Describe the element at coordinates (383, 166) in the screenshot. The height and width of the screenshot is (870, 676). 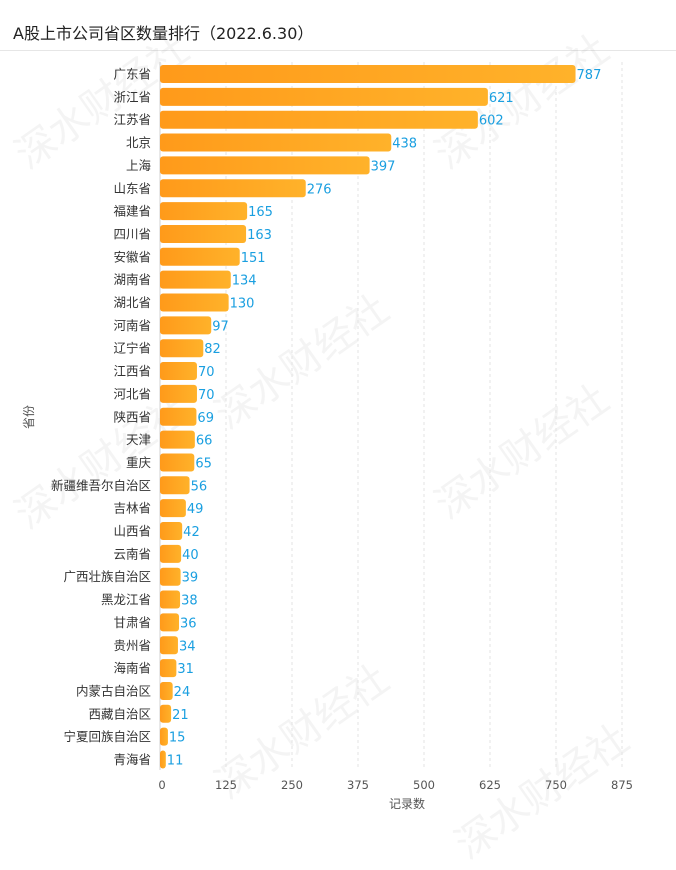
I see `value-label-4: 397` at that location.